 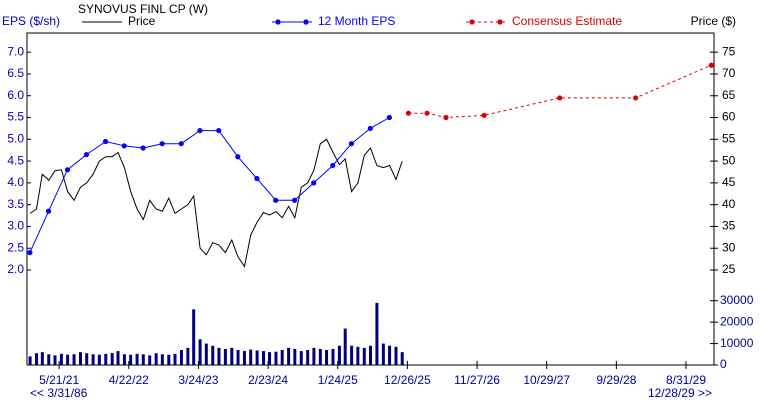 I want to click on y2-tick-label: 45, so click(x=729, y=182).